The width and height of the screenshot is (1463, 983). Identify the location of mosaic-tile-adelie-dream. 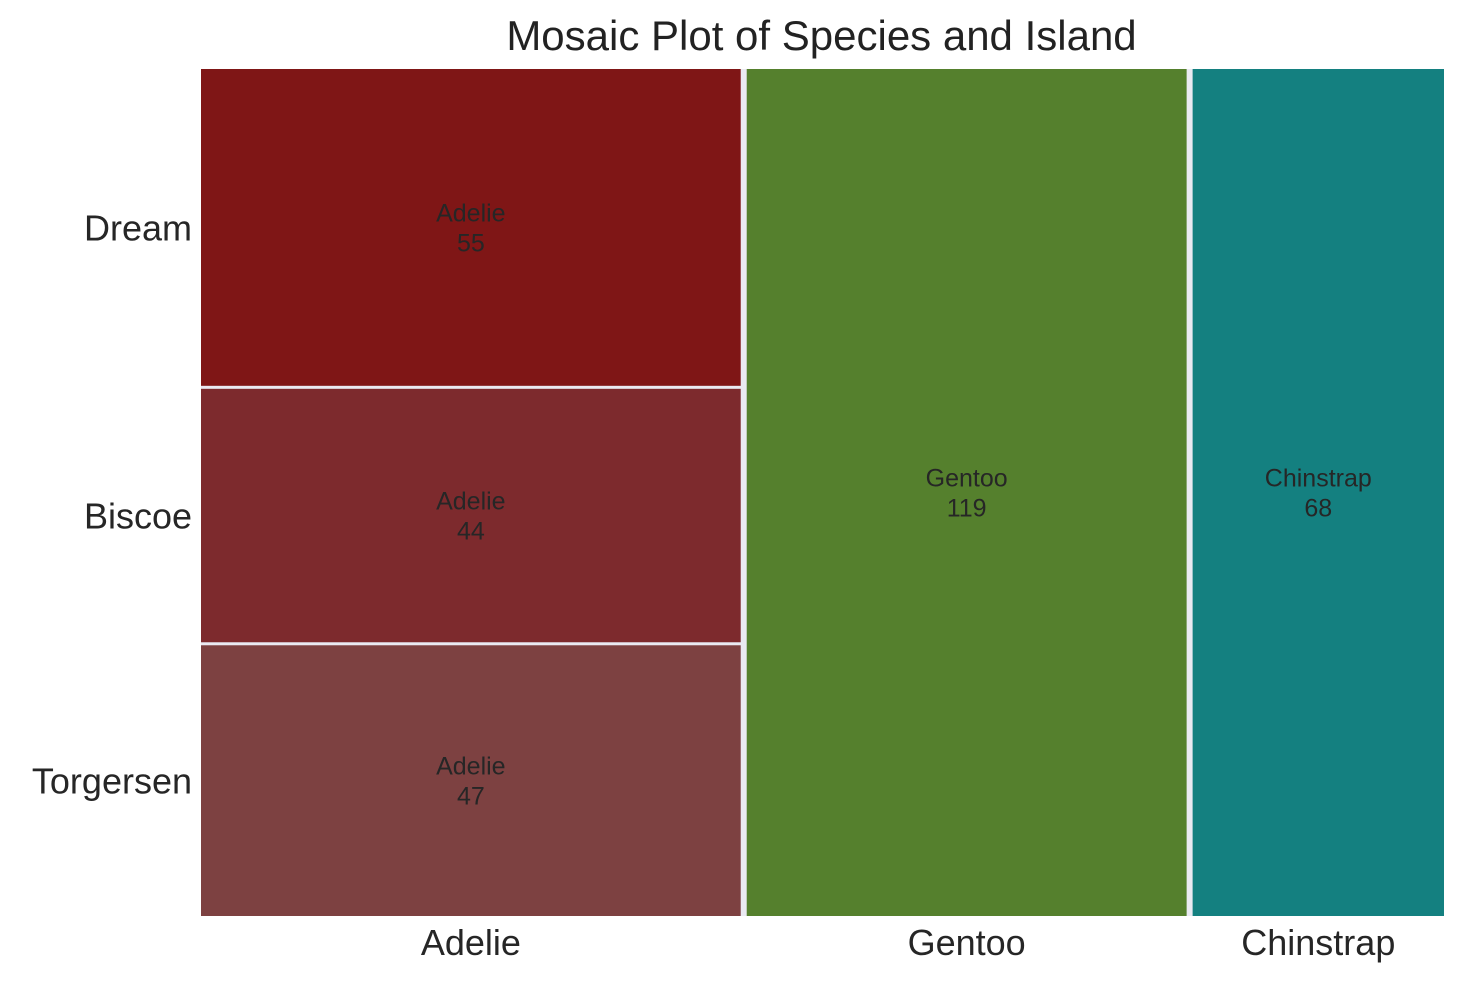
(471, 227).